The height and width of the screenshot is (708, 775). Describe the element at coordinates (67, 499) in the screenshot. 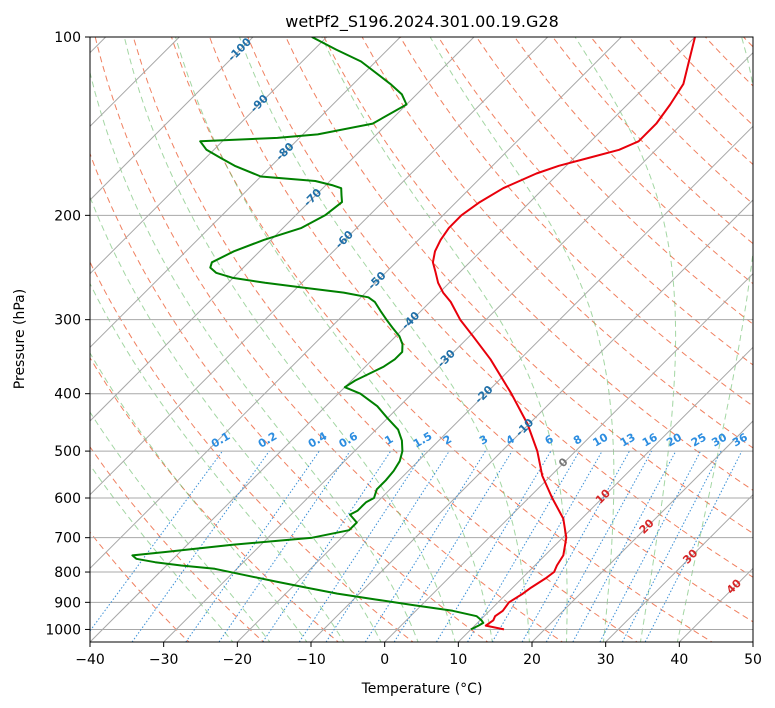

I see `y-tick-label: 600` at that location.